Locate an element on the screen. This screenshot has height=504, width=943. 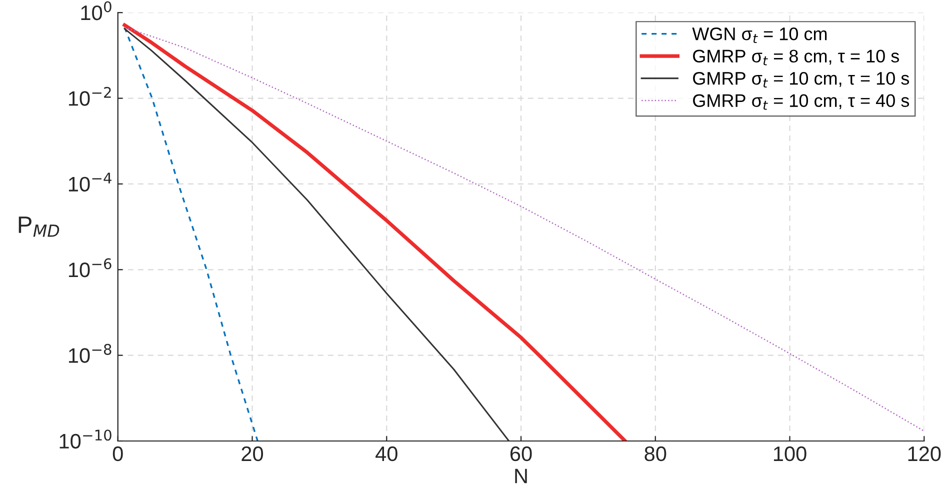
y-tick-label: 10$^{0}$ is located at coordinates (96, 10).